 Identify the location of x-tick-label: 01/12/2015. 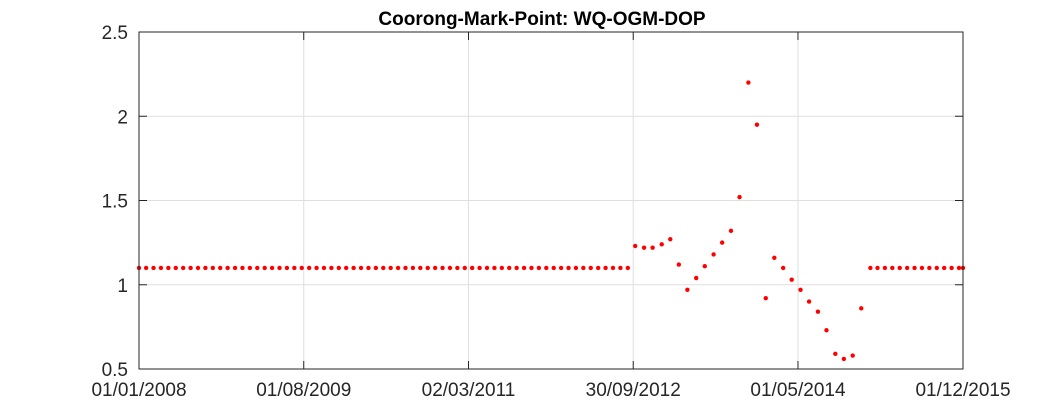
(962, 390).